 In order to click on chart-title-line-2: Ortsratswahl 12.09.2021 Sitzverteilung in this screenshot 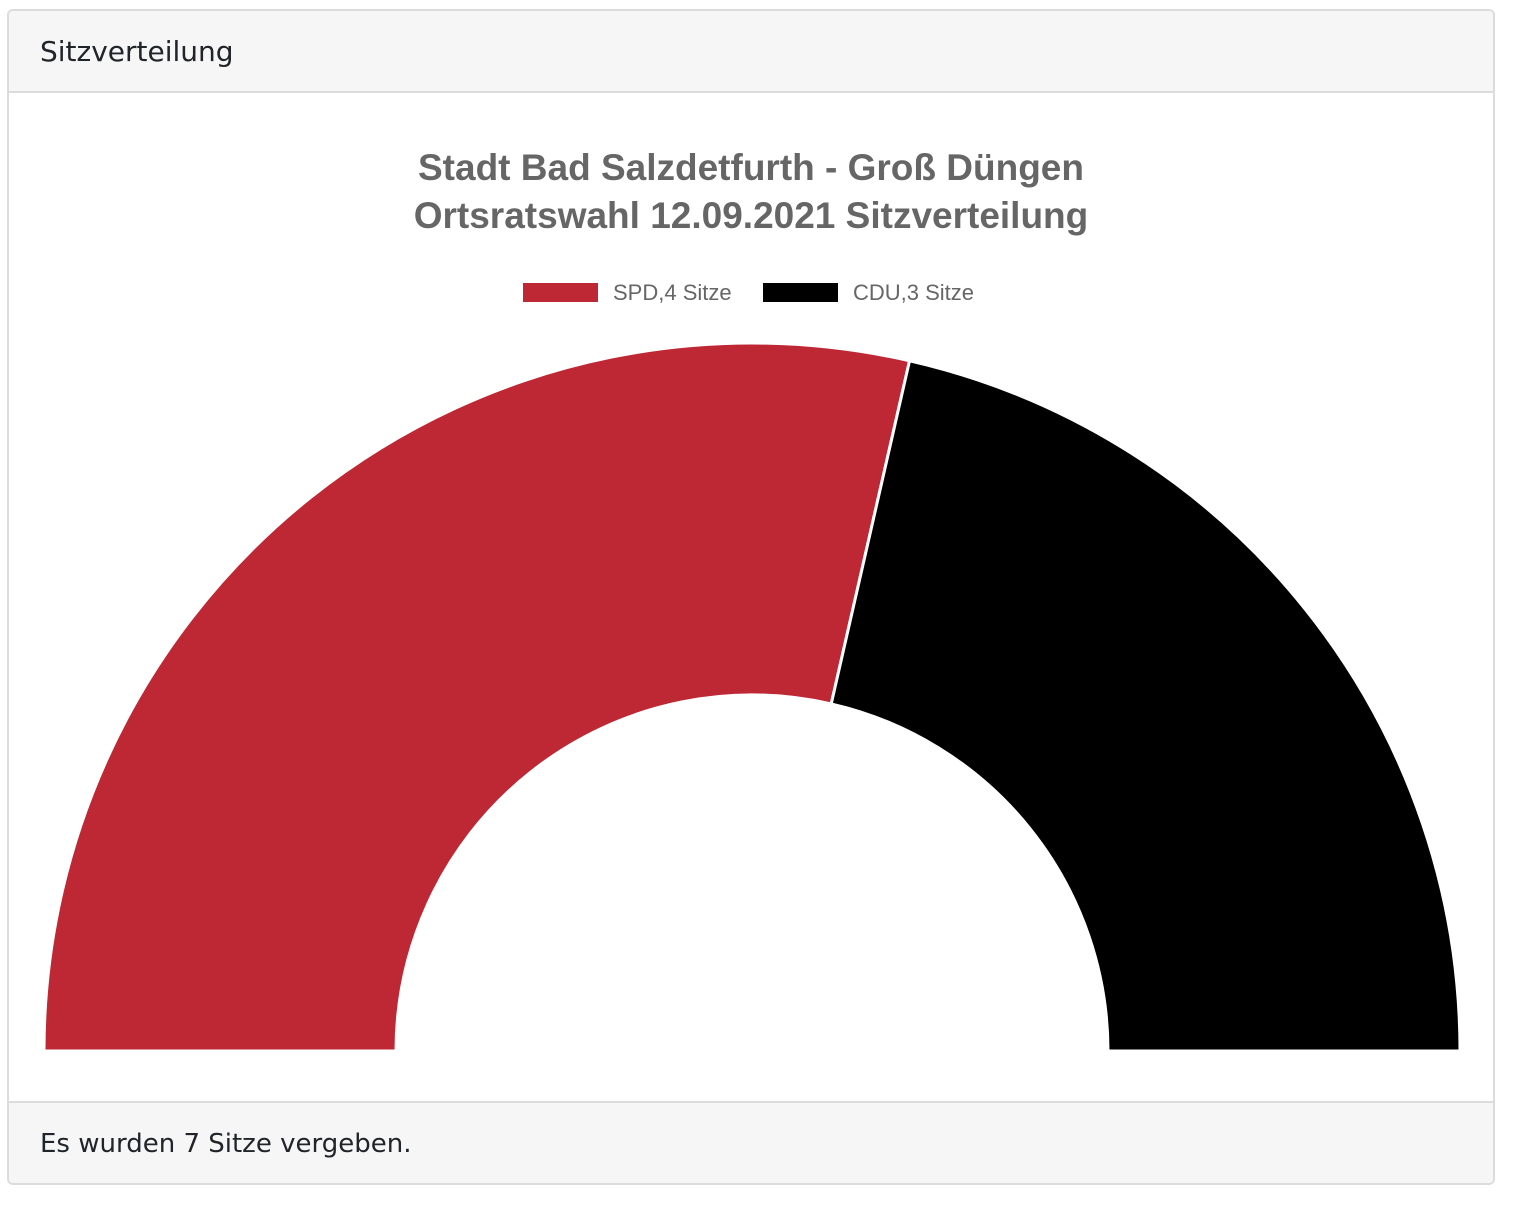, I will do `click(751, 215)`.